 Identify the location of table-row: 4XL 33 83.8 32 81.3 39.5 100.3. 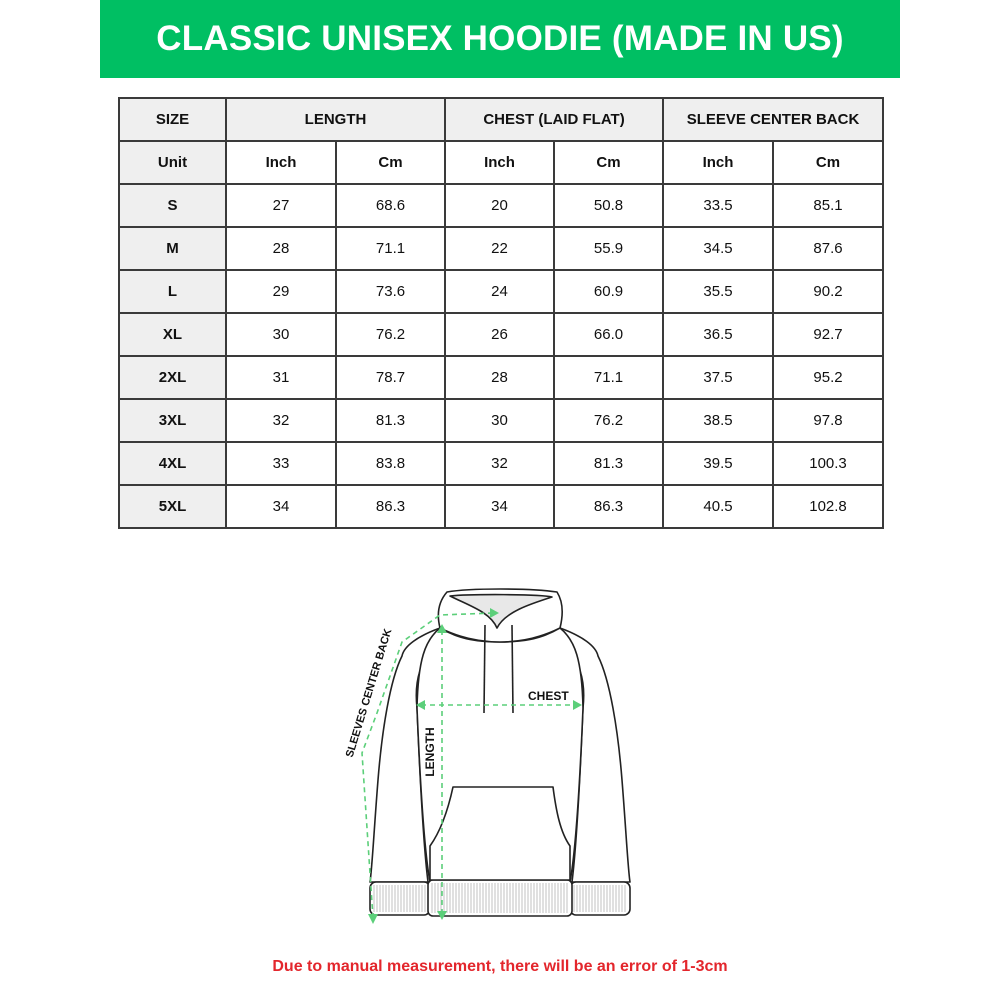
(501, 463).